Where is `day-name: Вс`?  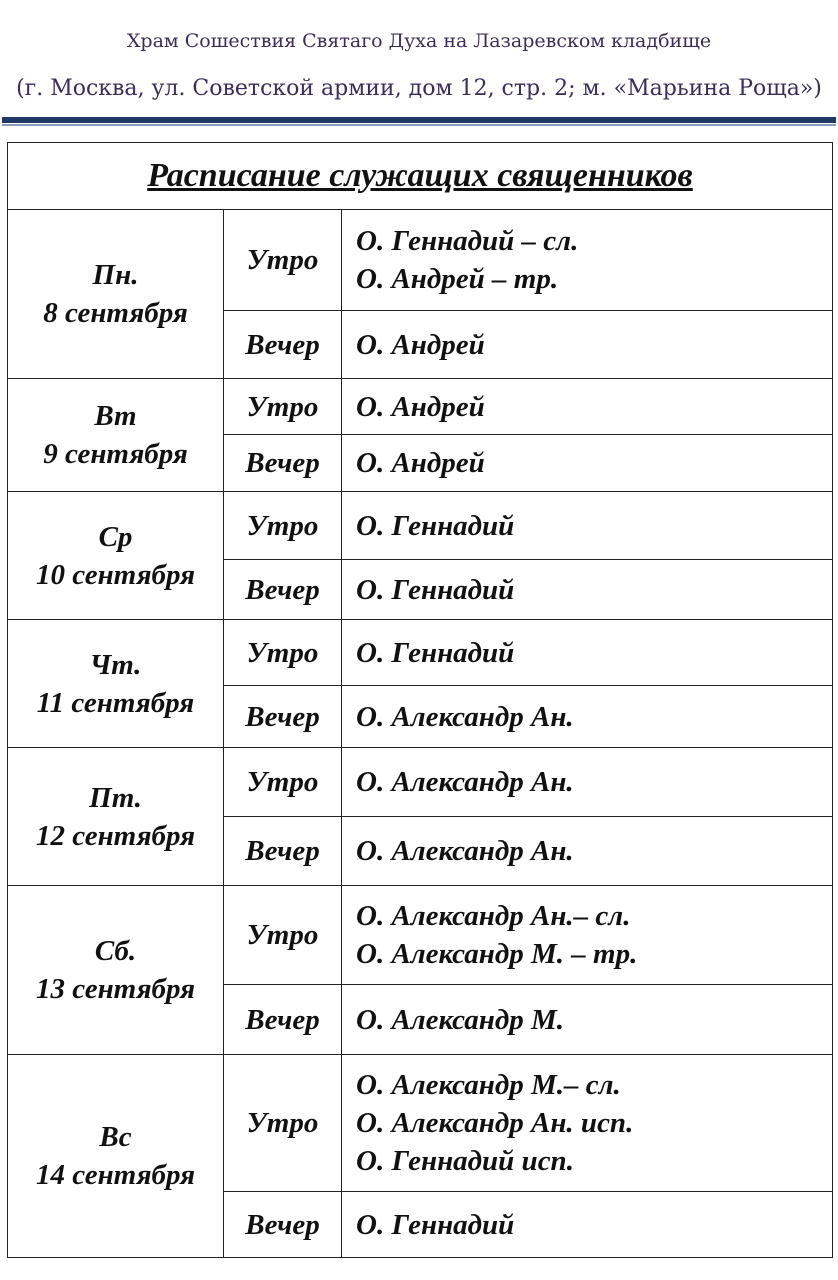
day-name: Вс is located at coordinates (115, 1137).